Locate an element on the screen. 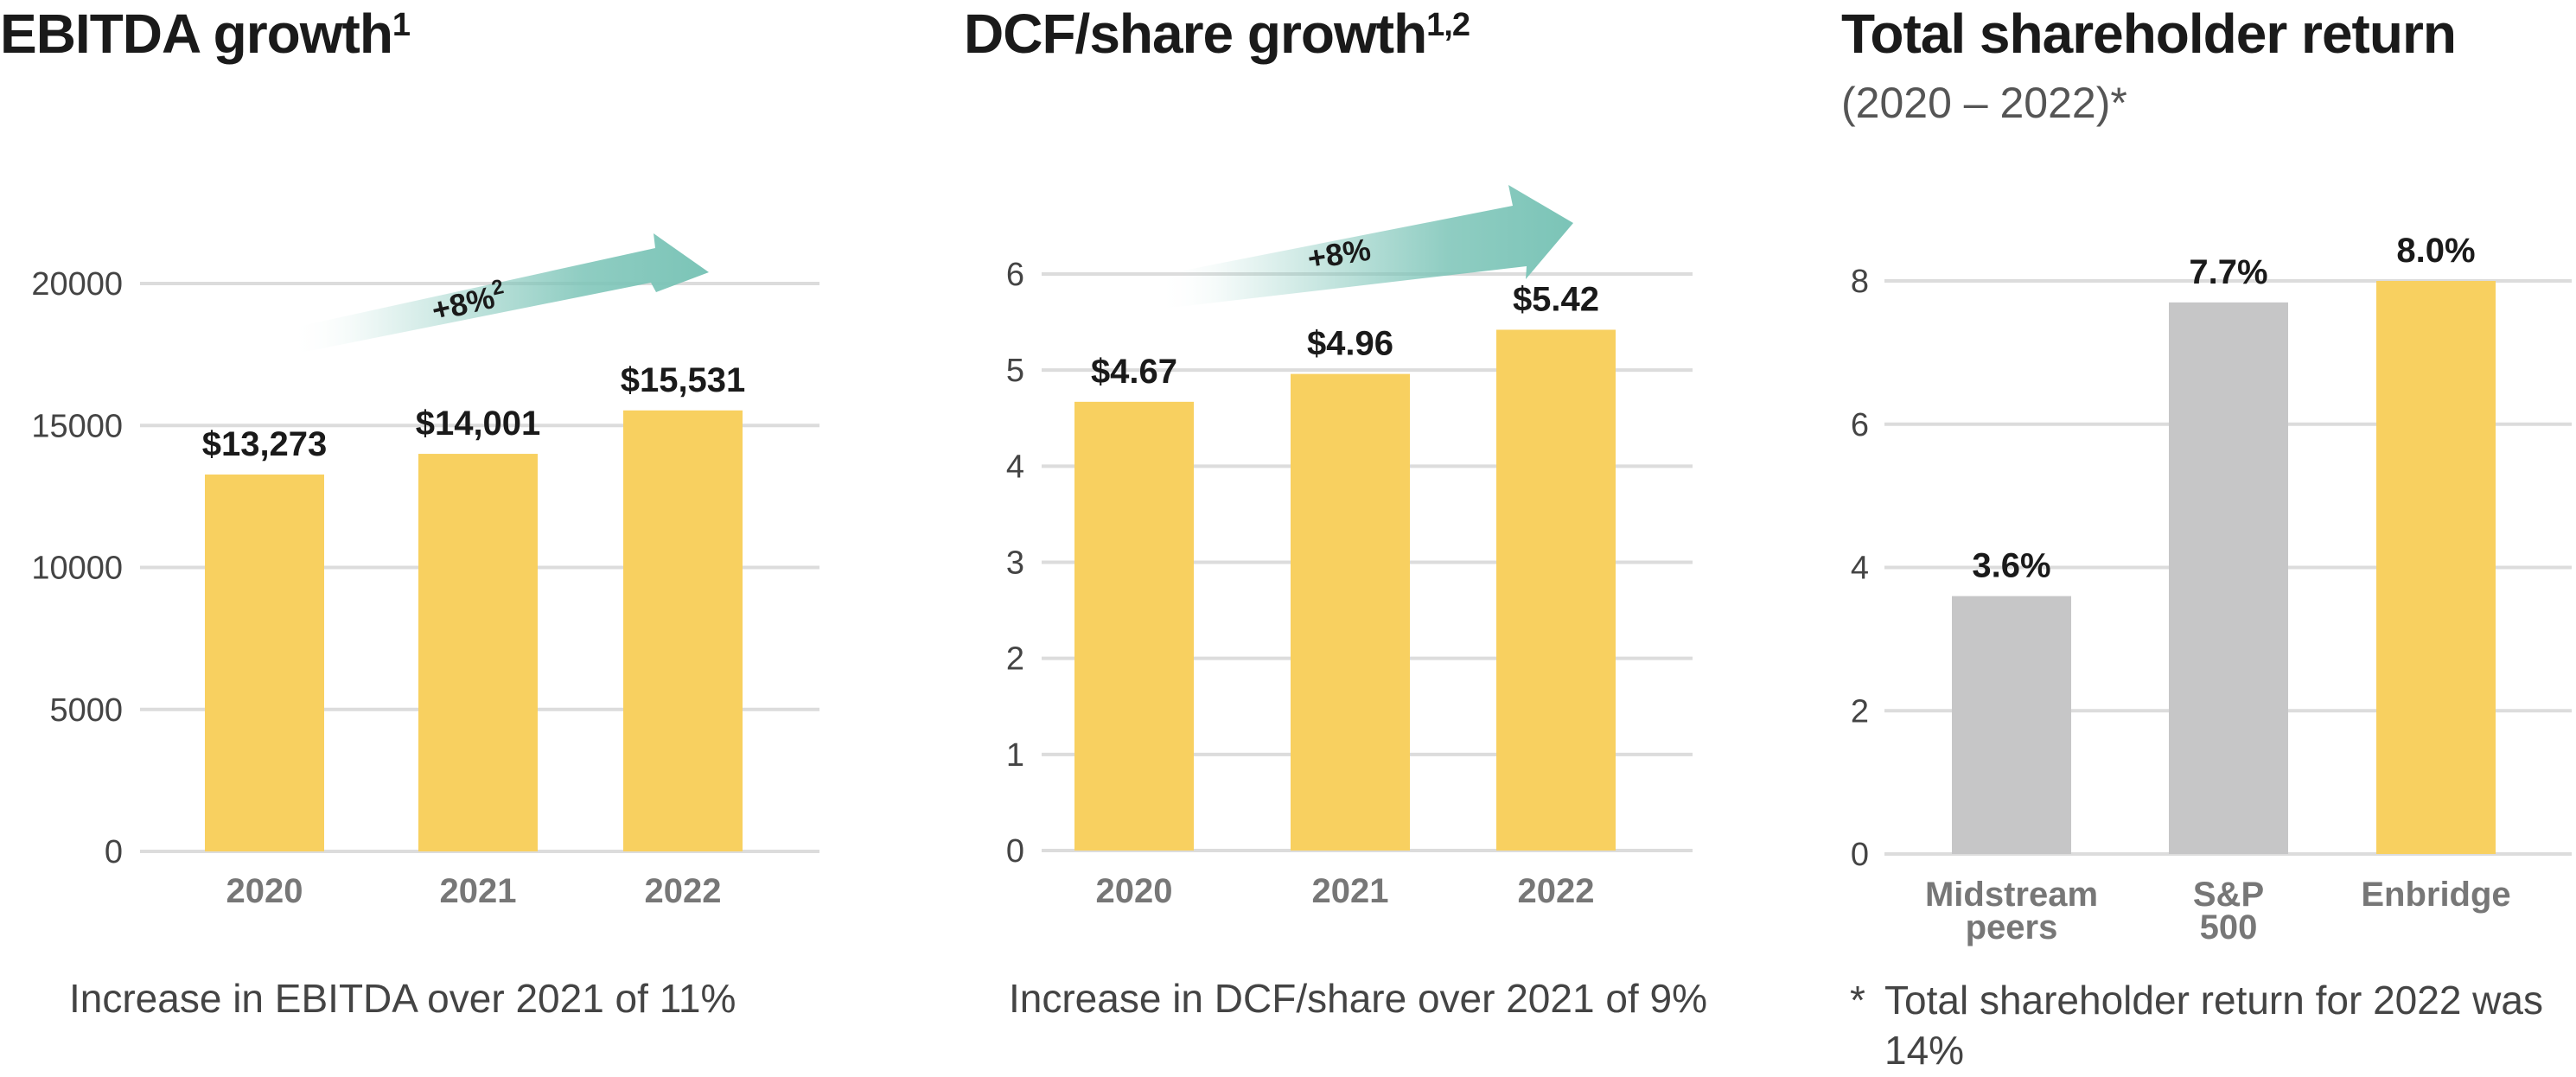 Image resolution: width=2576 pixels, height=1077 pixels. dcf-note: Increase in DCF/share over 2021 of 9% is located at coordinates (1358, 998).